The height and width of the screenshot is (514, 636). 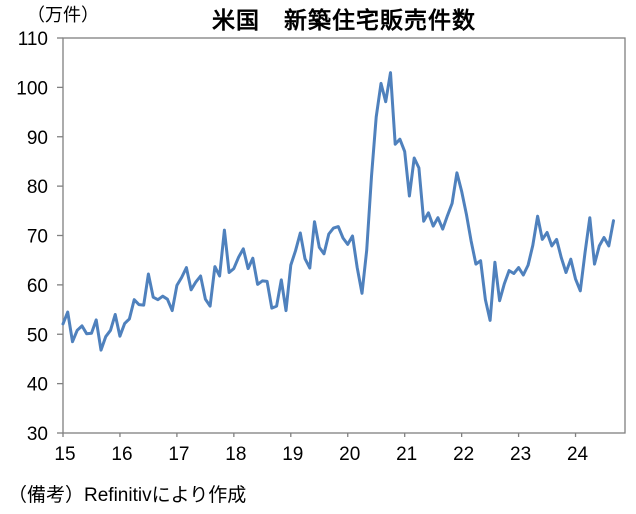 I want to click on x-tick-label: 17, so click(x=178, y=454).